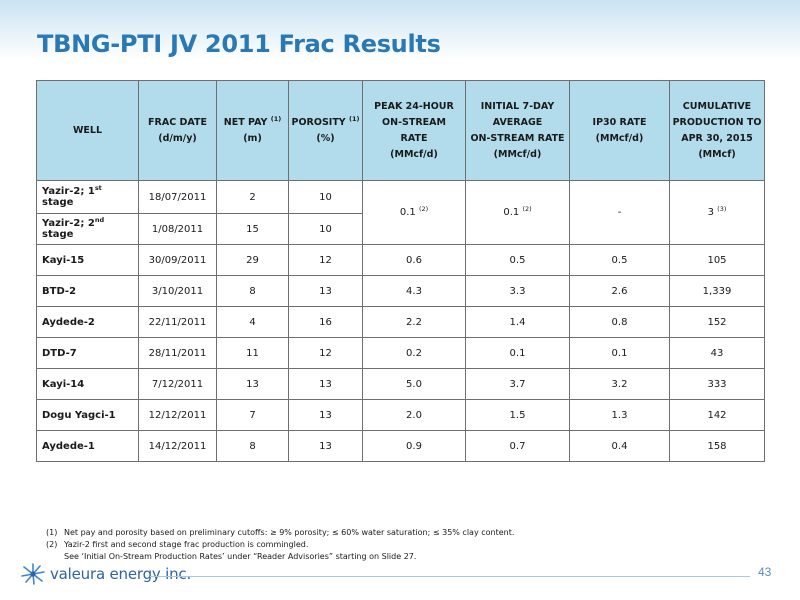 This screenshot has width=800, height=600. Describe the element at coordinates (121, 574) in the screenshot. I see `logo-text: valeura energy inc.` at that location.